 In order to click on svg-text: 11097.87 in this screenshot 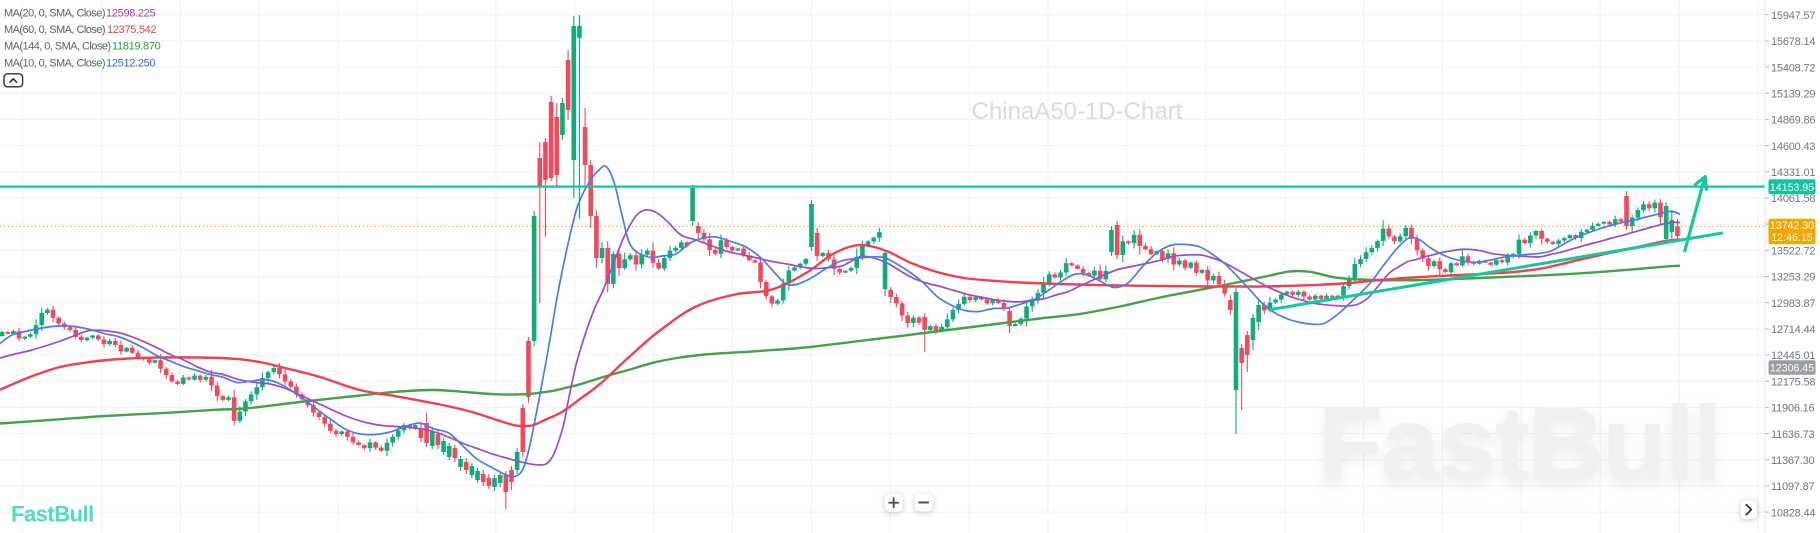, I will do `click(1793, 487)`.